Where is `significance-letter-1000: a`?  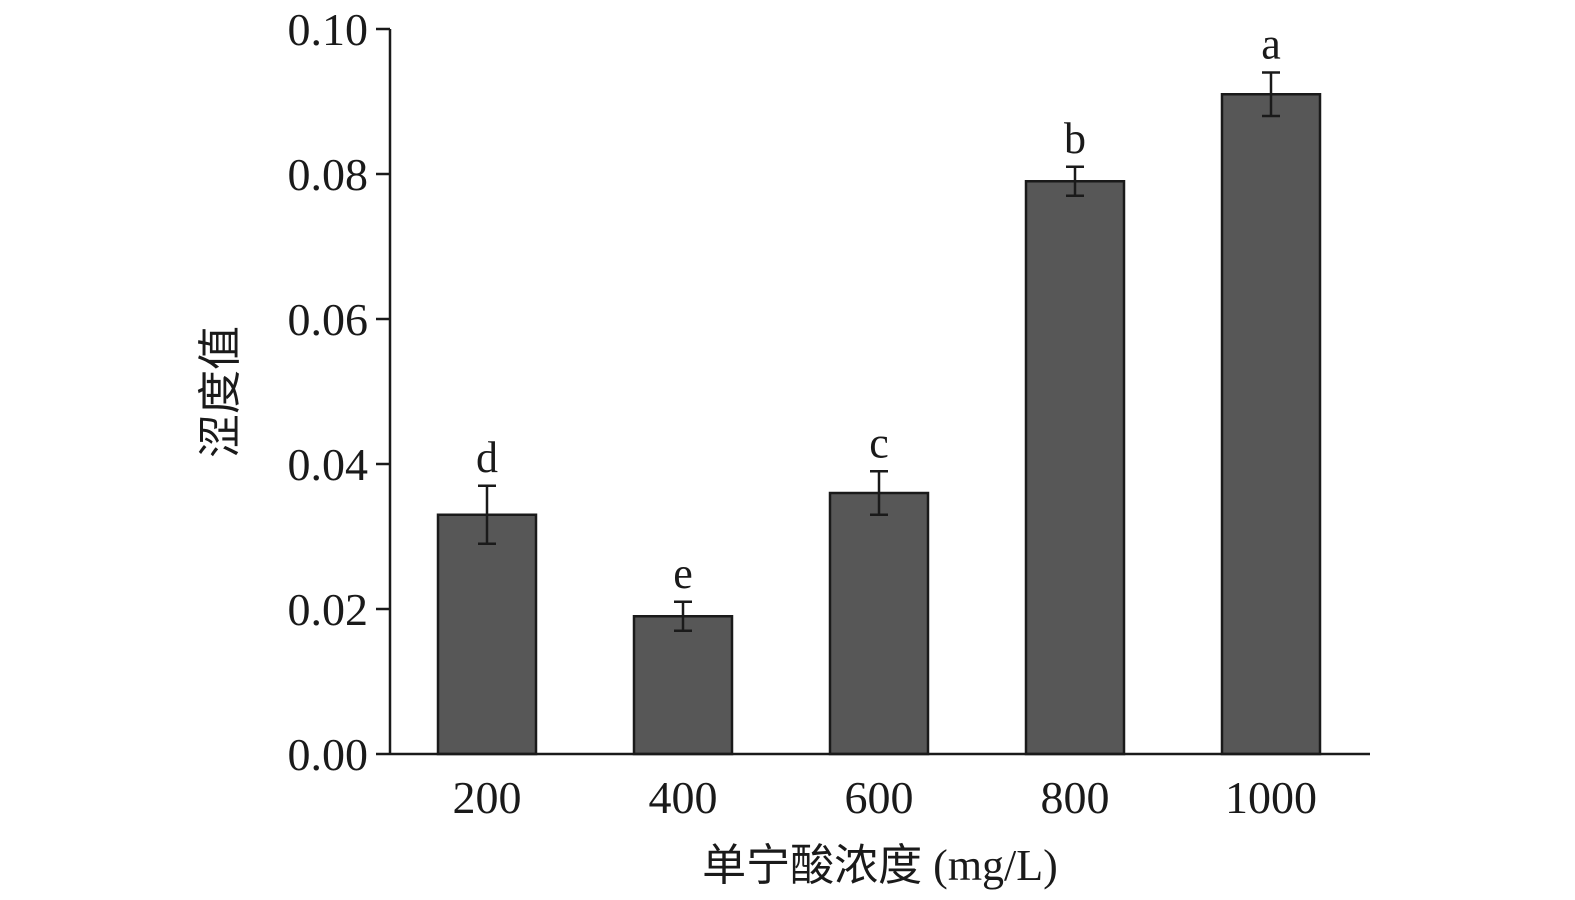
significance-letter-1000: a is located at coordinates (1271, 44).